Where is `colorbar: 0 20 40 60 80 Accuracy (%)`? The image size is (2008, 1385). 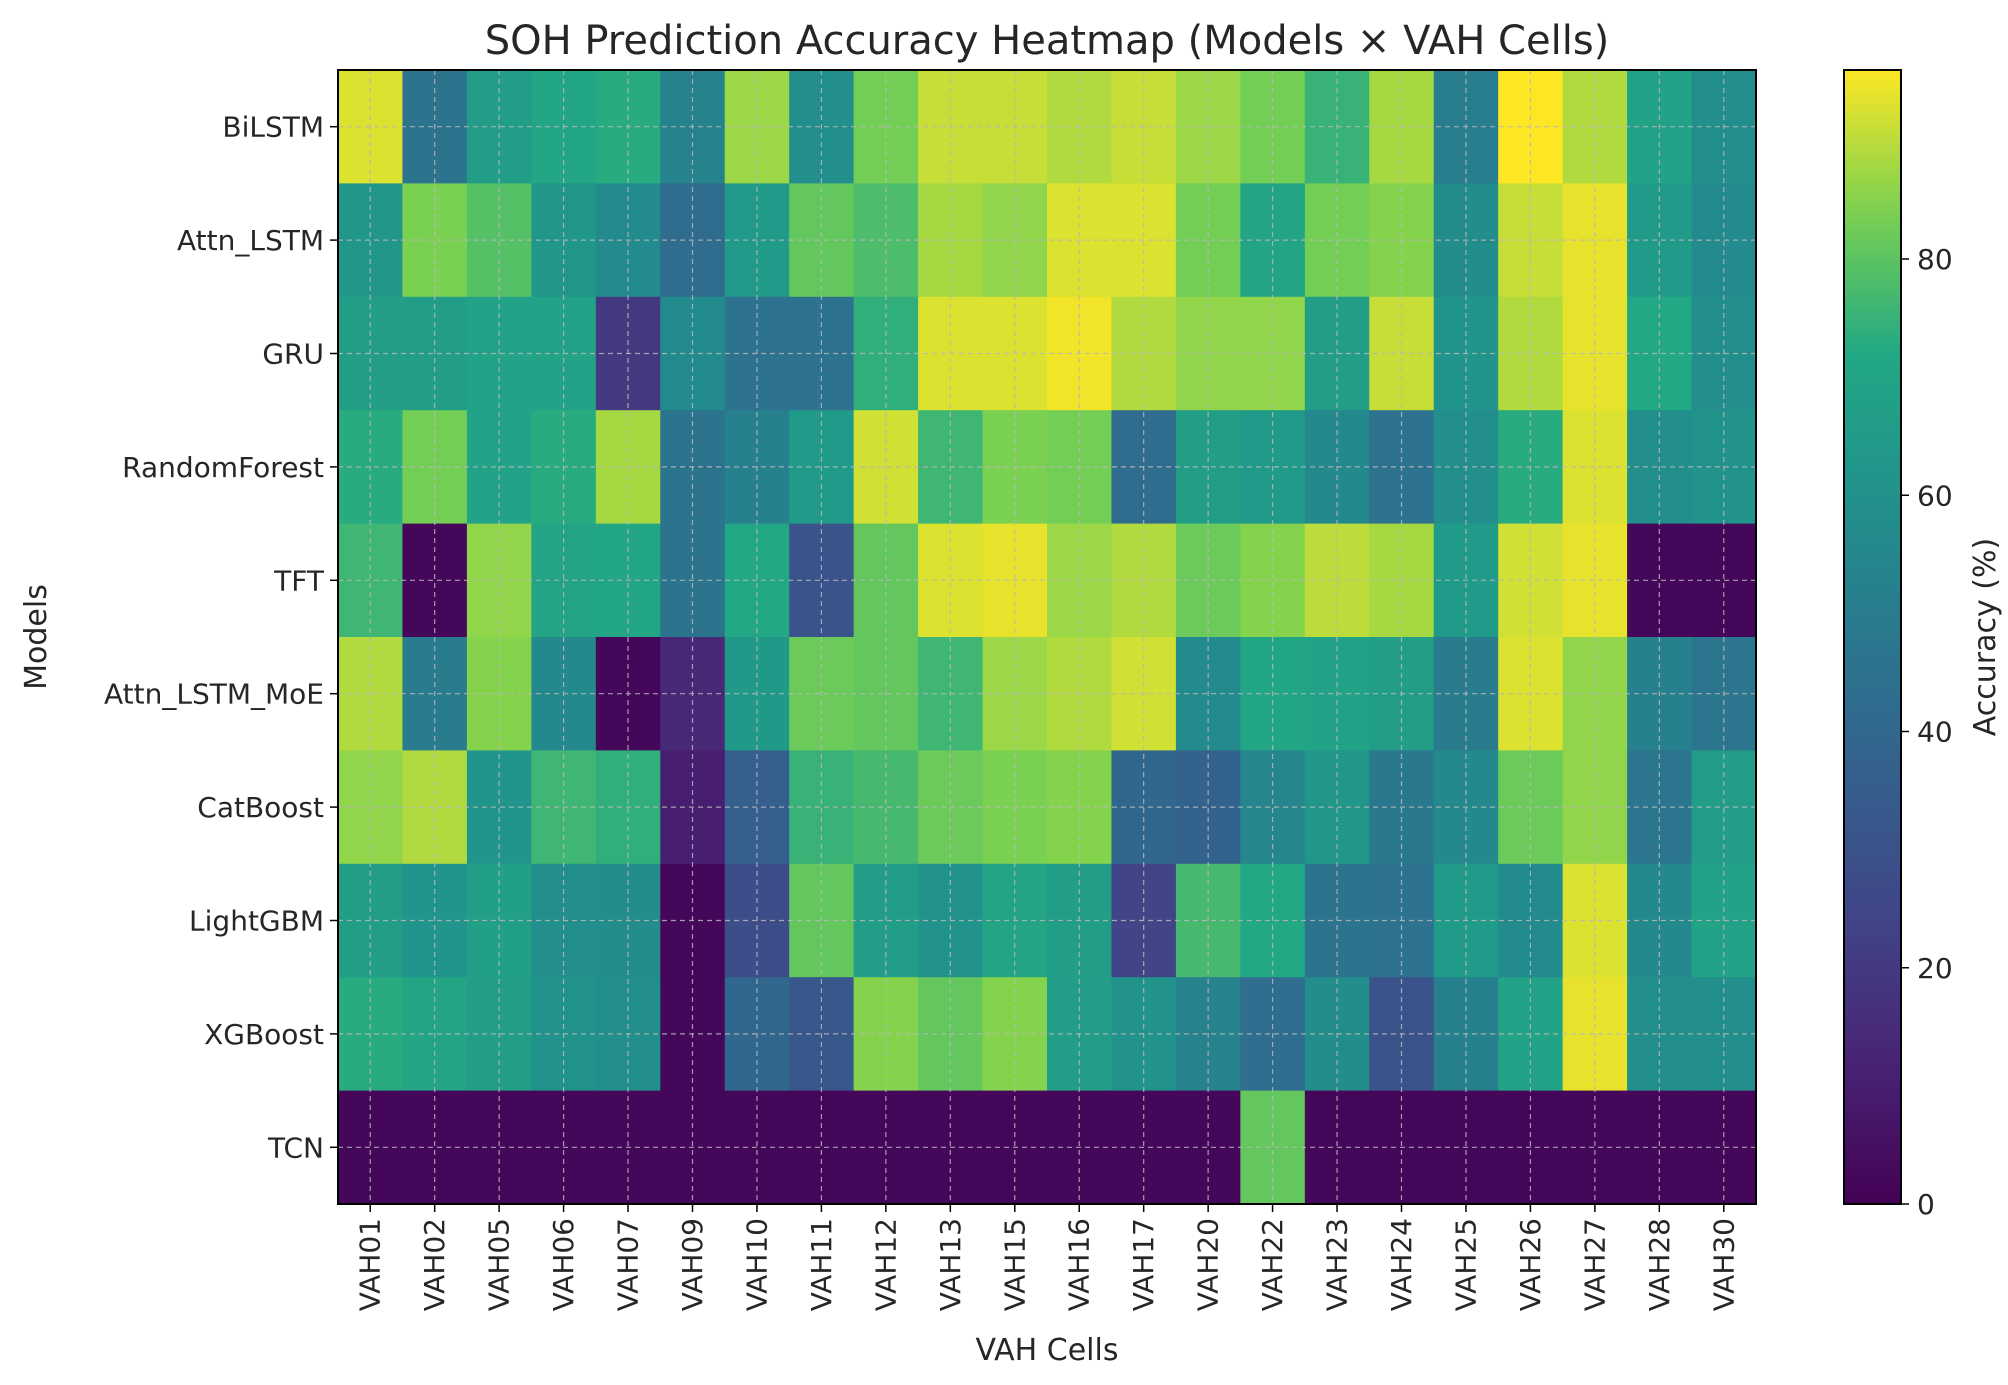
colorbar: 0 20 40 60 80 Accuracy (%) is located at coordinates (1923, 645).